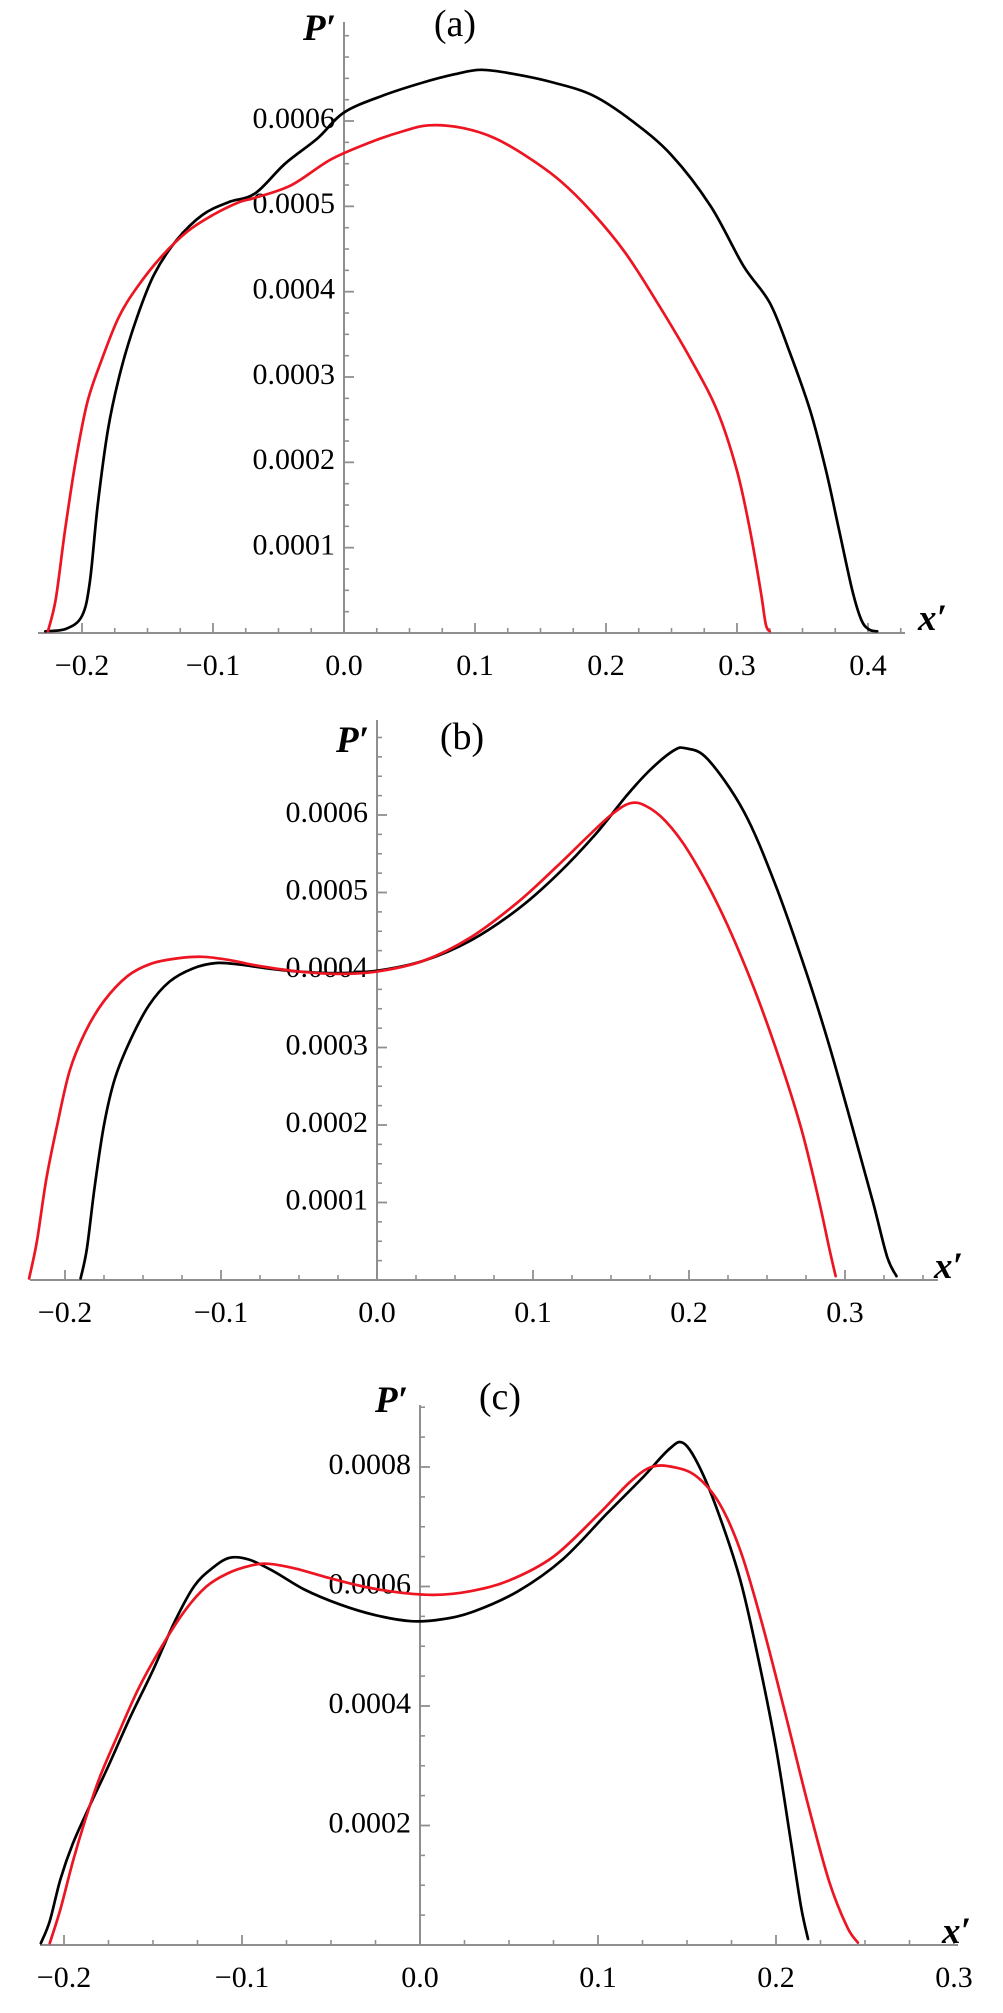 Image resolution: width=1003 pixels, height=2013 pixels. What do you see at coordinates (370, 1464) in the screenshot?
I see `y-tick-label: 0.0008` at bounding box center [370, 1464].